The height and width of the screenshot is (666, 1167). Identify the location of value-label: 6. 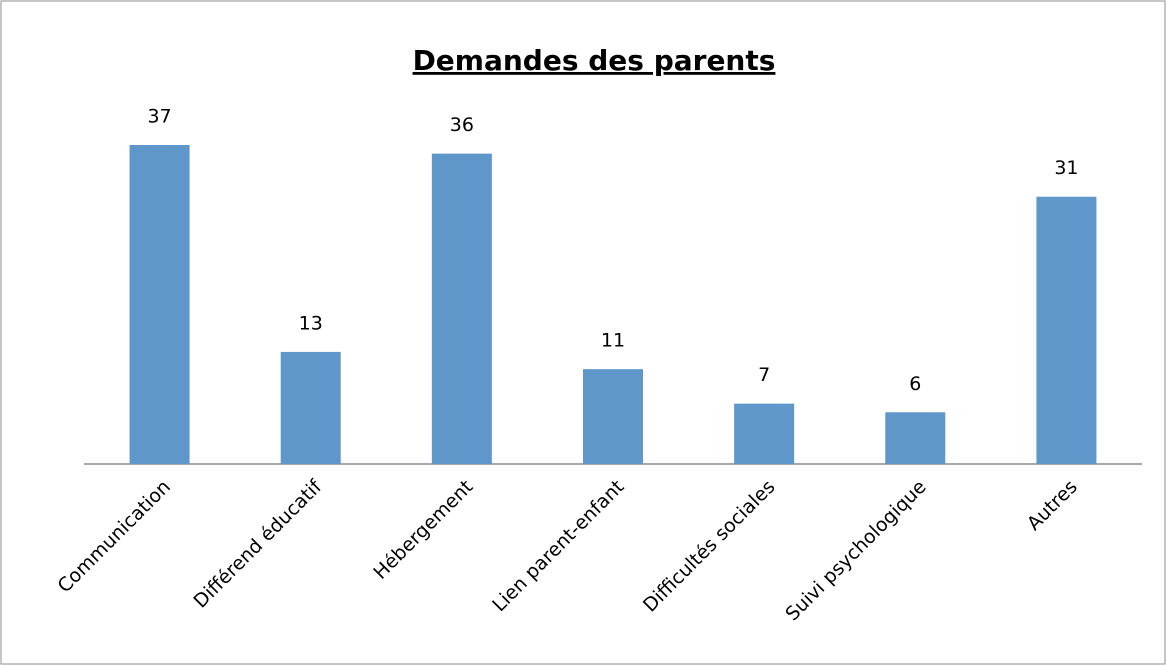
(915, 384).